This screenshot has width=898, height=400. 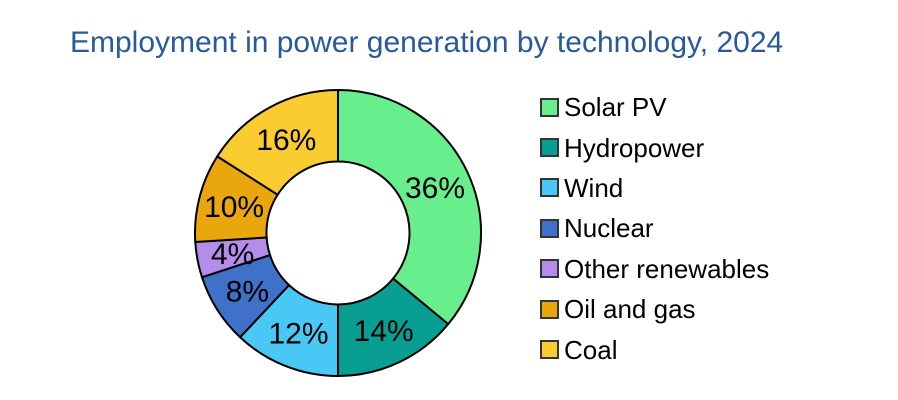 What do you see at coordinates (630, 309) in the screenshot?
I see `legend-label: Oil and gas` at bounding box center [630, 309].